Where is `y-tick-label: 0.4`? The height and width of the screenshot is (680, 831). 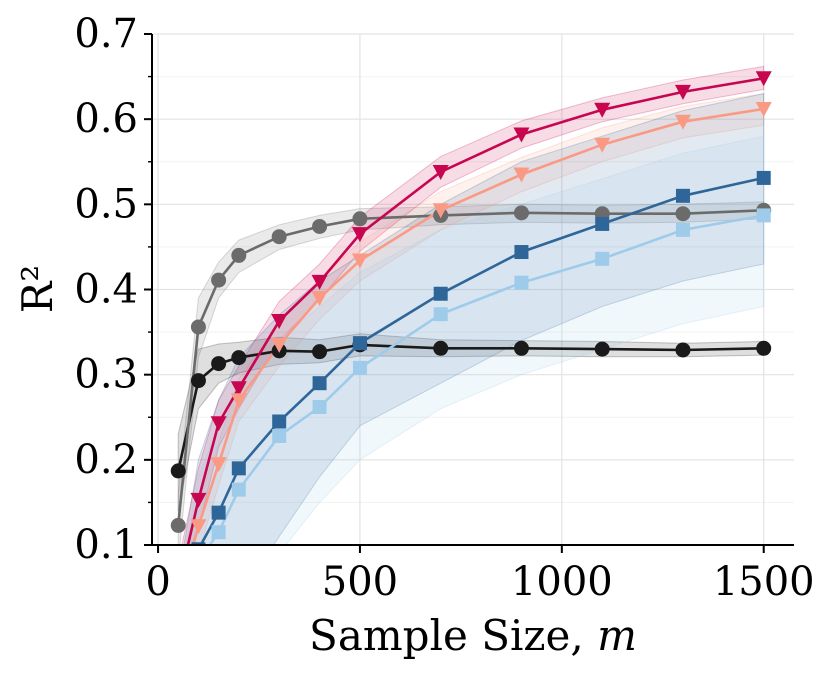
y-tick-label: 0.4 is located at coordinates (106, 290).